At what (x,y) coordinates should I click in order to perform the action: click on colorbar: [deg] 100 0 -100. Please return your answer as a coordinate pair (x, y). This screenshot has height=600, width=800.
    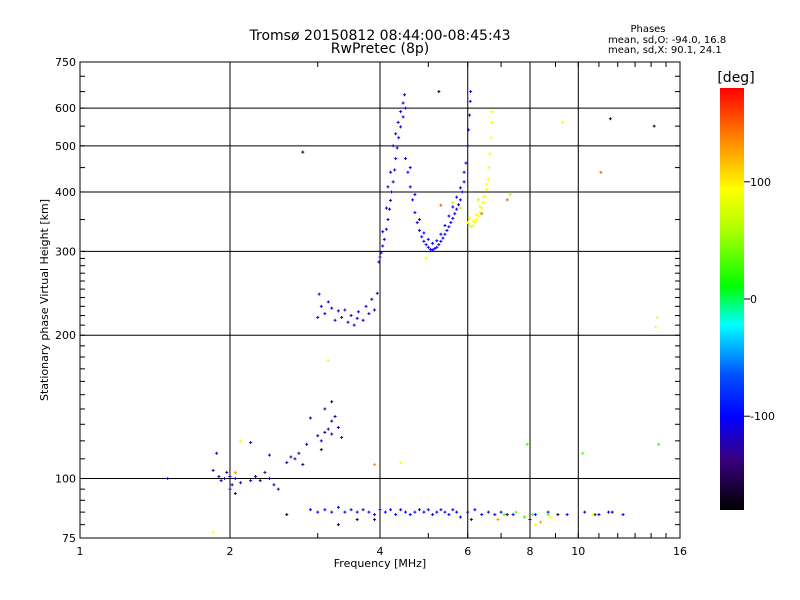
    Looking at the image, I should click on (746, 290).